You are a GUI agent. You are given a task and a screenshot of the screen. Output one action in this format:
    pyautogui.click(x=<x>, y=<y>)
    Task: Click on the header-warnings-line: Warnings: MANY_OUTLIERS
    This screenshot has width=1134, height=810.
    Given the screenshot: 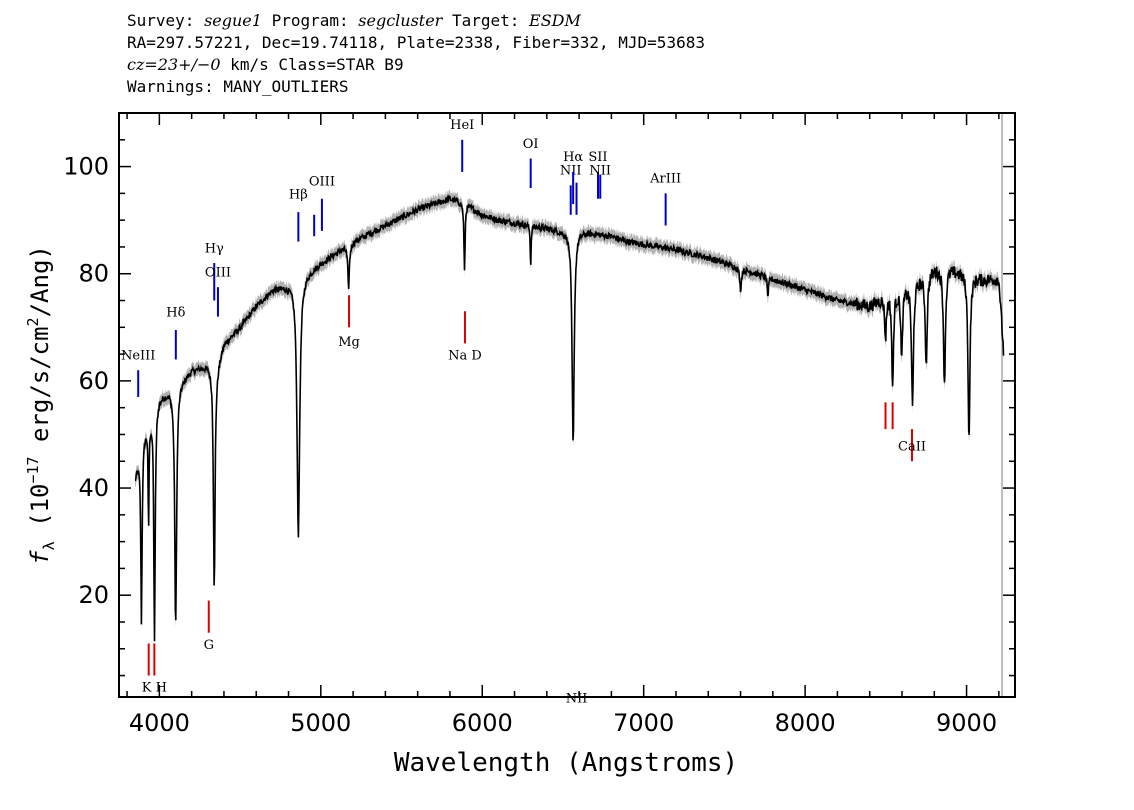 What is the action you would take?
    pyautogui.click(x=238, y=86)
    